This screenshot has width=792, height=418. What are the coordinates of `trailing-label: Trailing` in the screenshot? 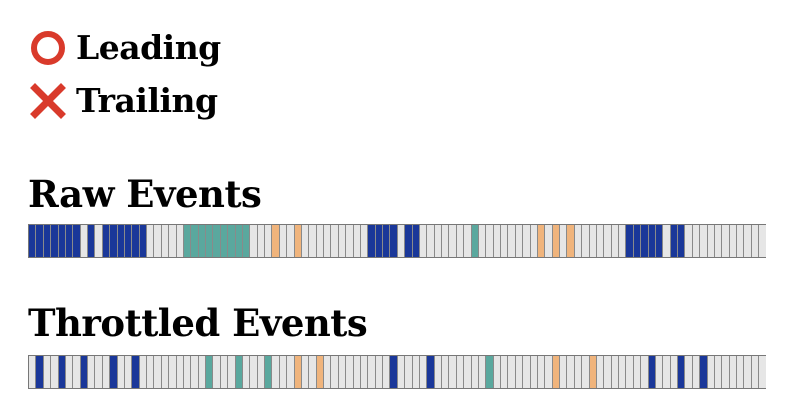 It's located at (147, 100).